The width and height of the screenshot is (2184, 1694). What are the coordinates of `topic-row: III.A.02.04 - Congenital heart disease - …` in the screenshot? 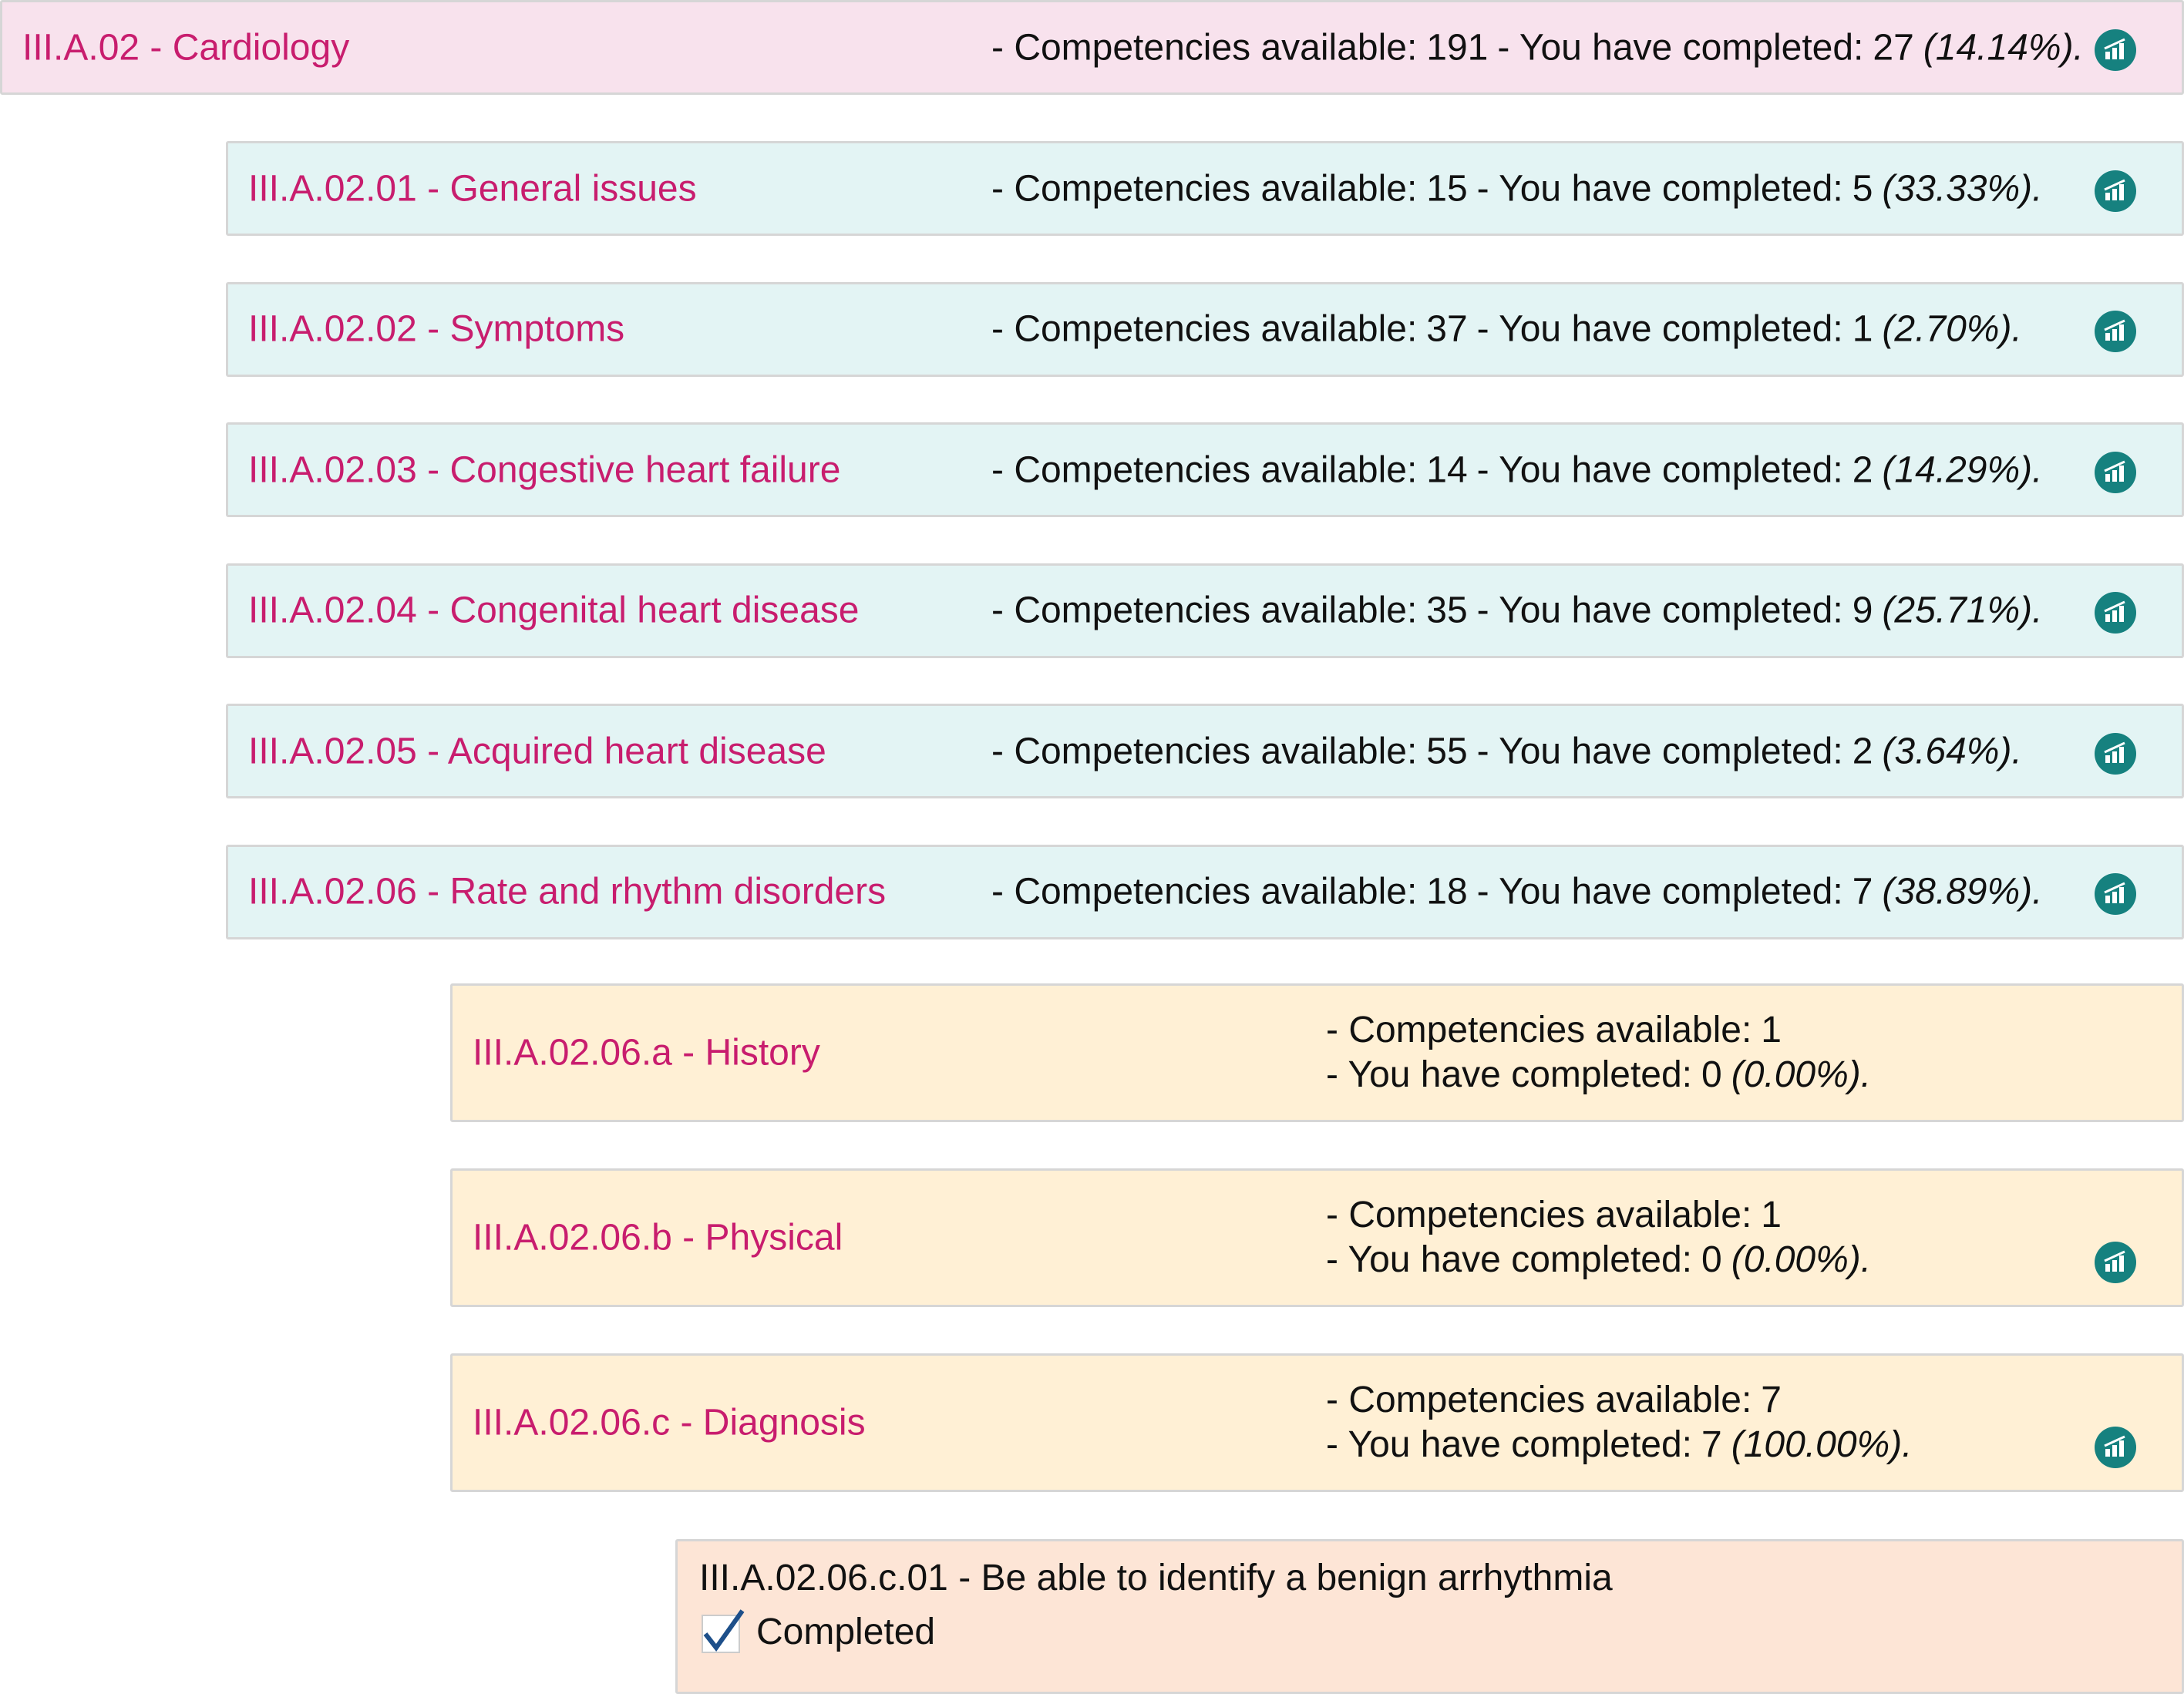 It's located at (1205, 610).